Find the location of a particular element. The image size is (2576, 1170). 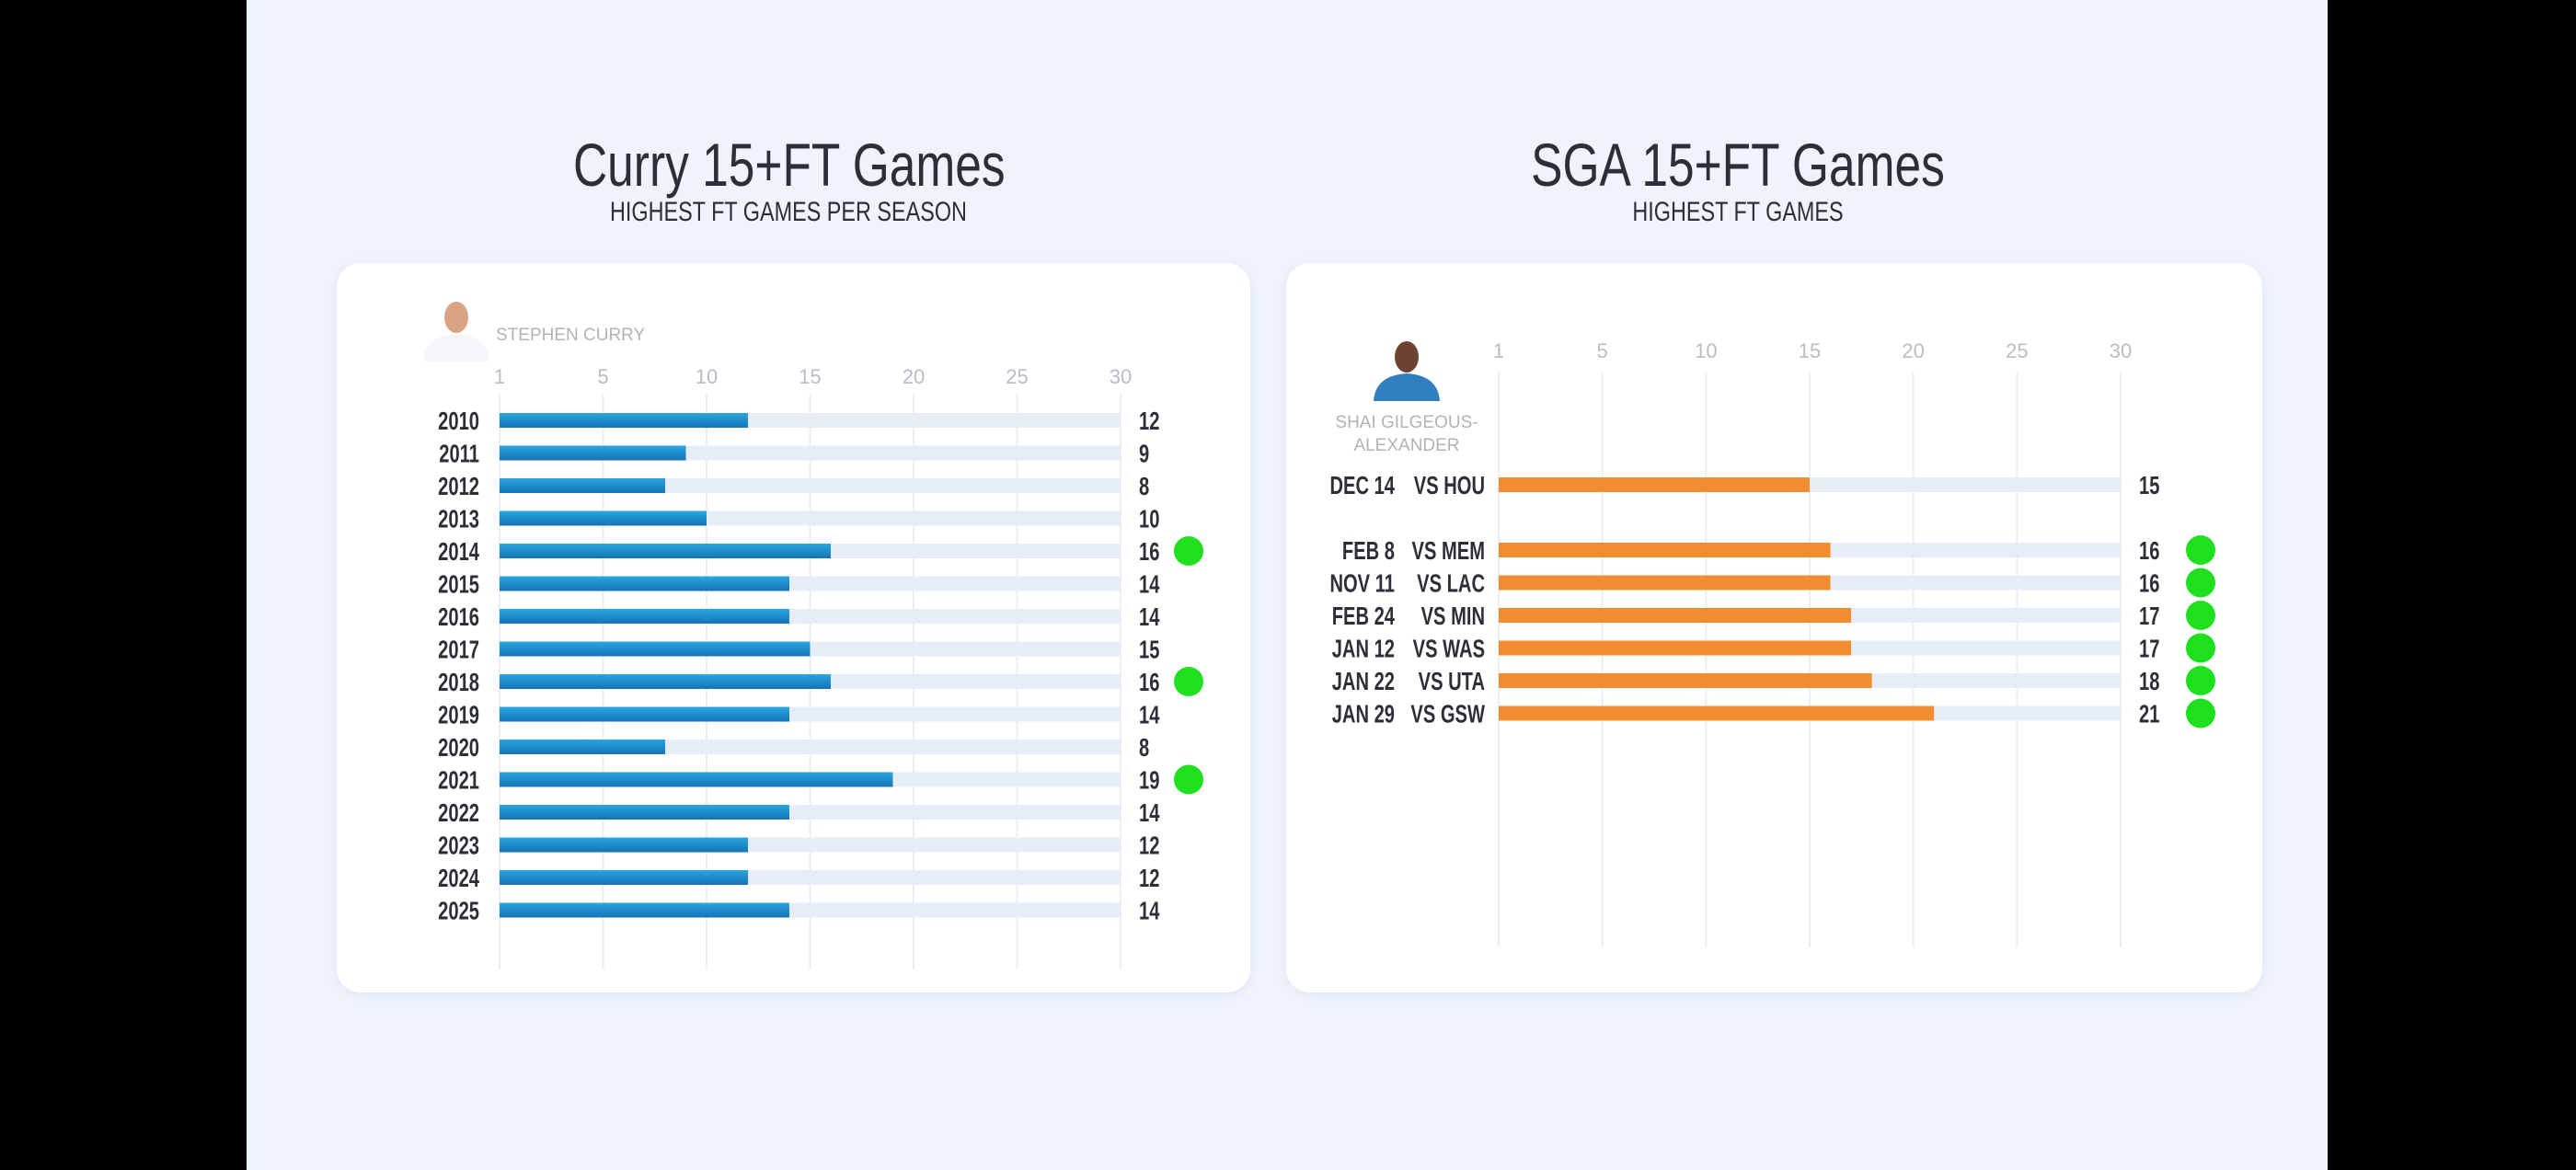

player-name-line2: ALEXANDER is located at coordinates (1406, 445).